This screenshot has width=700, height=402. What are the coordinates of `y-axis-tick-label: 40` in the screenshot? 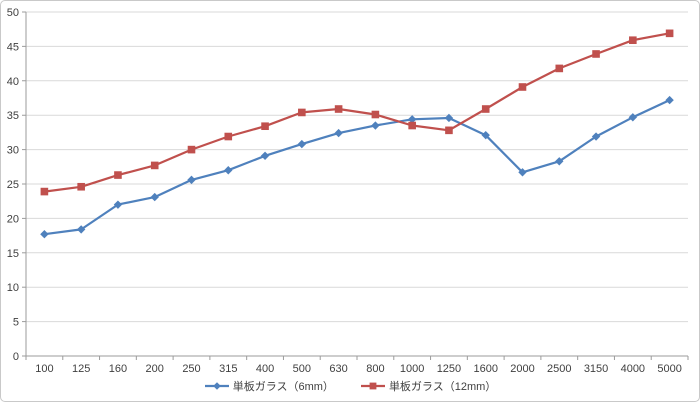 It's located at (13, 82).